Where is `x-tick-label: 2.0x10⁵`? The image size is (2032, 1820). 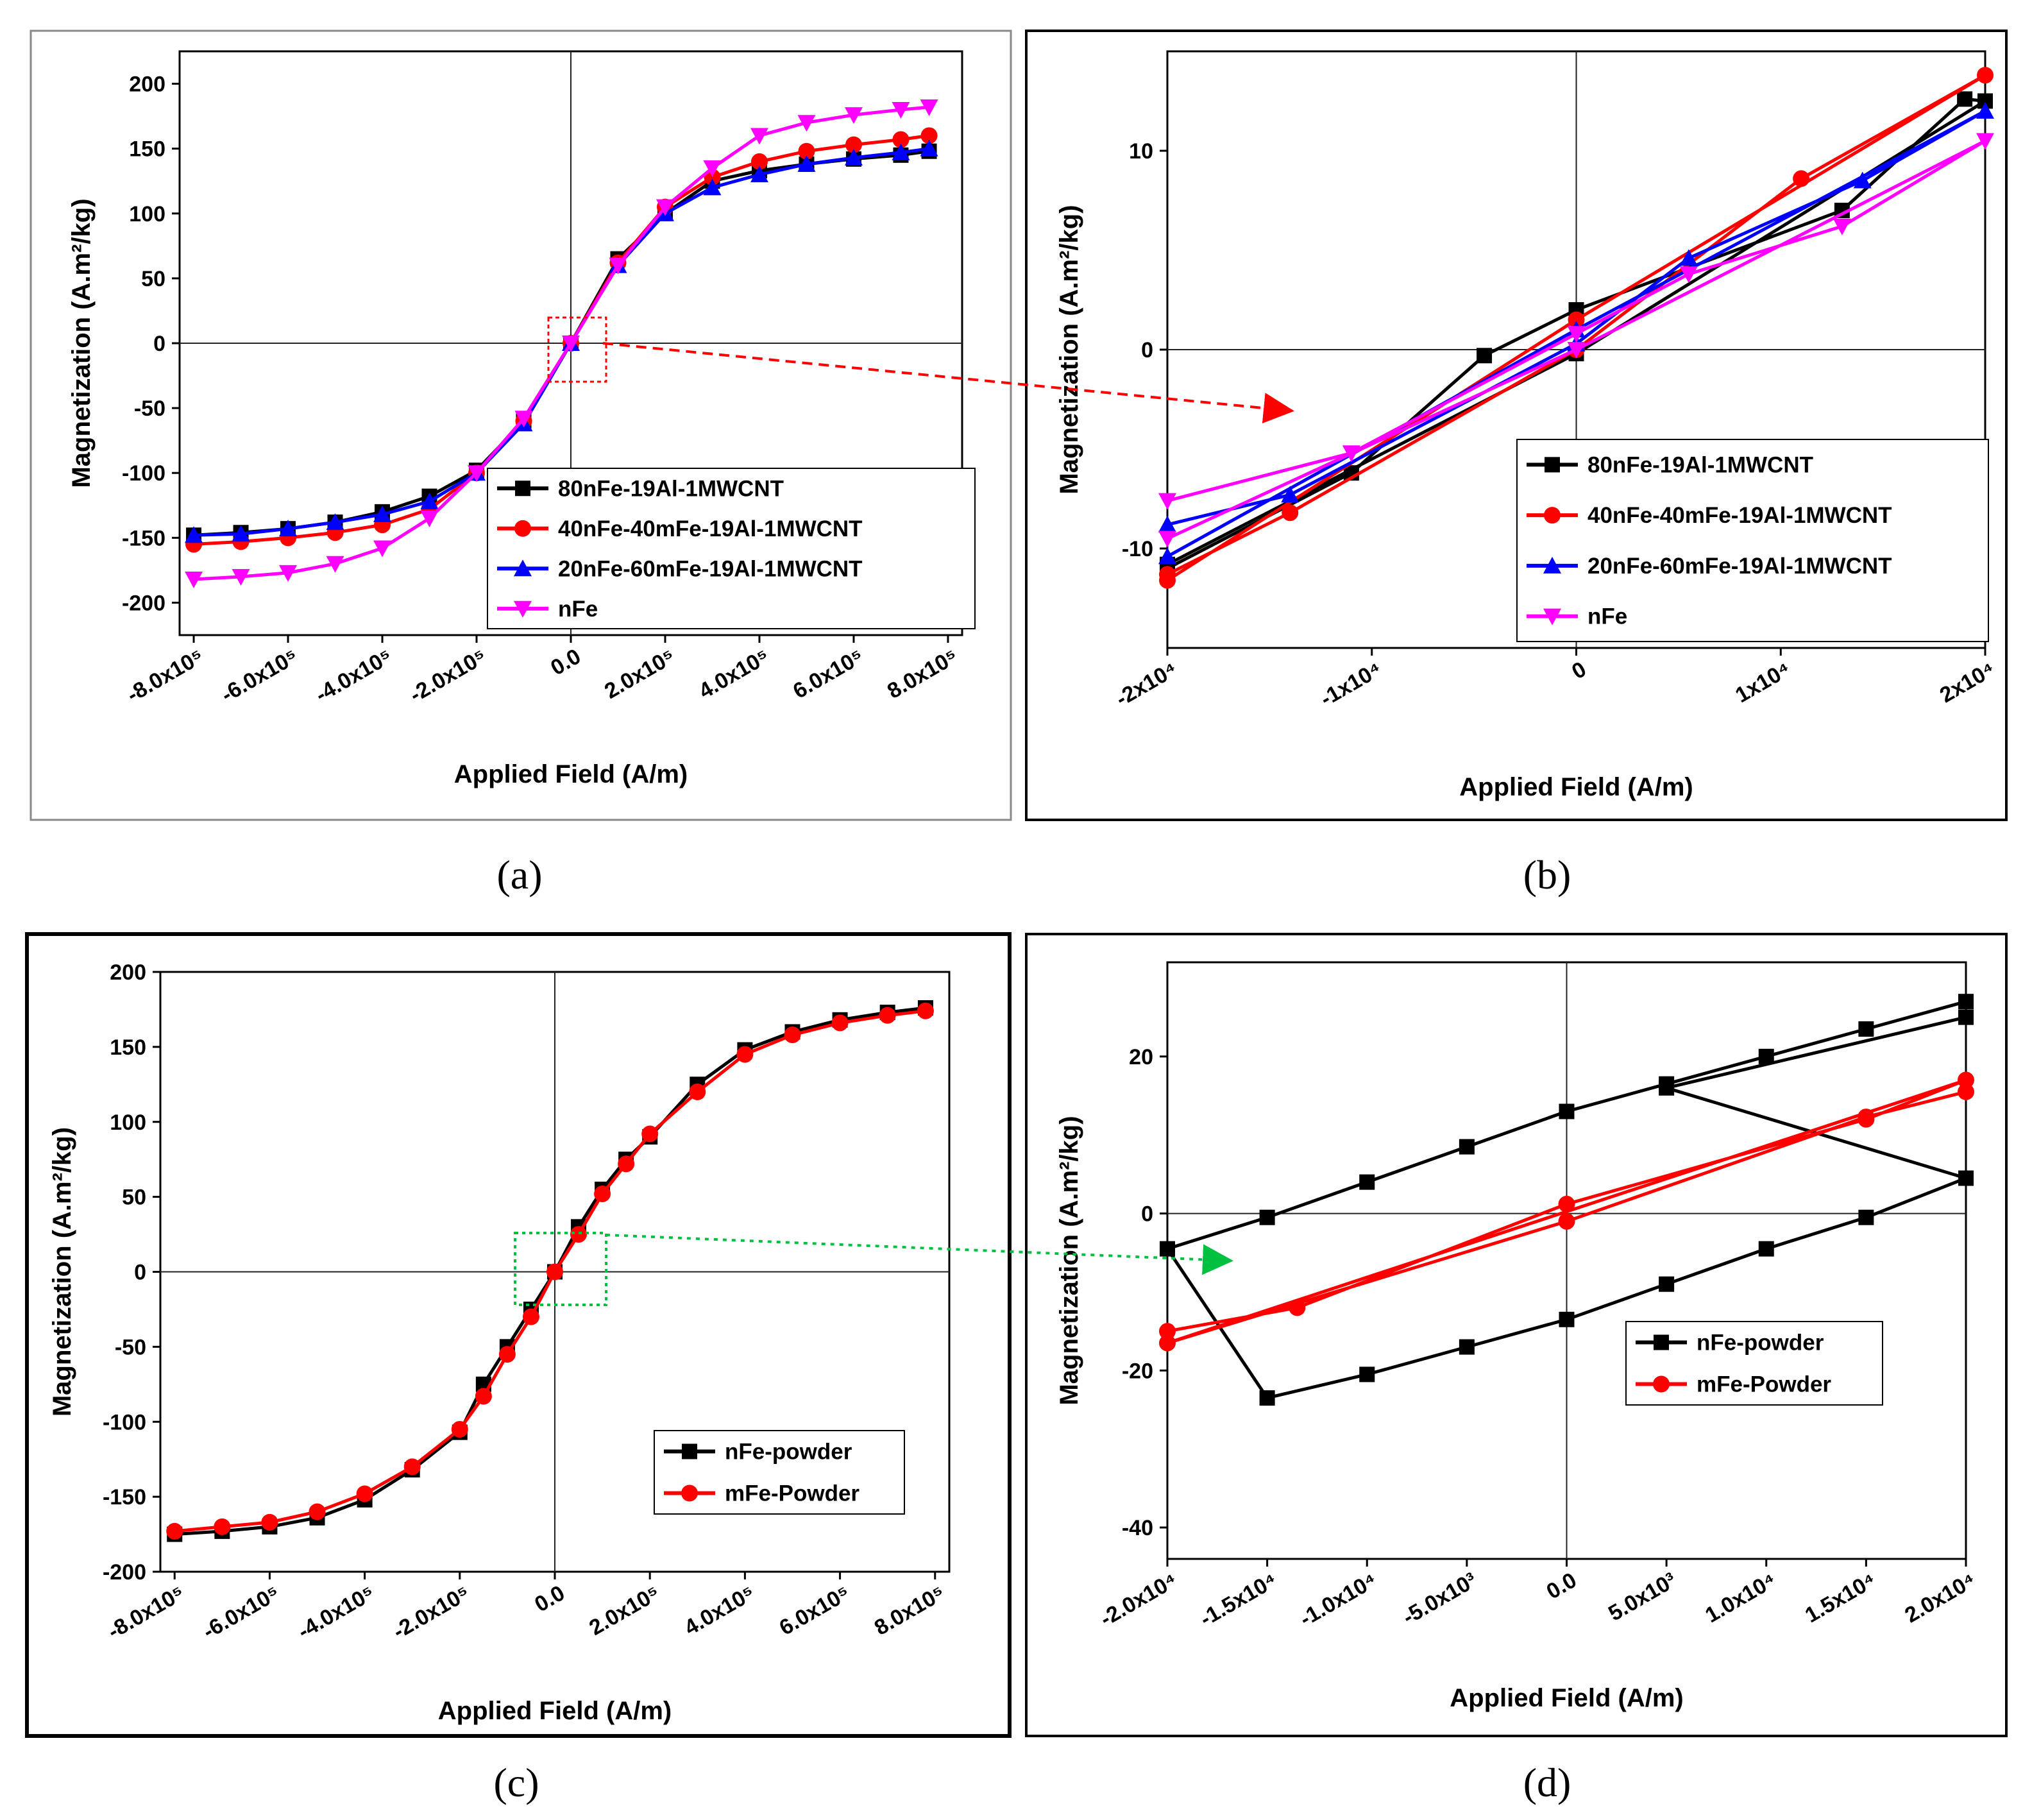
x-tick-label: 2.0x10⁵ is located at coordinates (624, 1611).